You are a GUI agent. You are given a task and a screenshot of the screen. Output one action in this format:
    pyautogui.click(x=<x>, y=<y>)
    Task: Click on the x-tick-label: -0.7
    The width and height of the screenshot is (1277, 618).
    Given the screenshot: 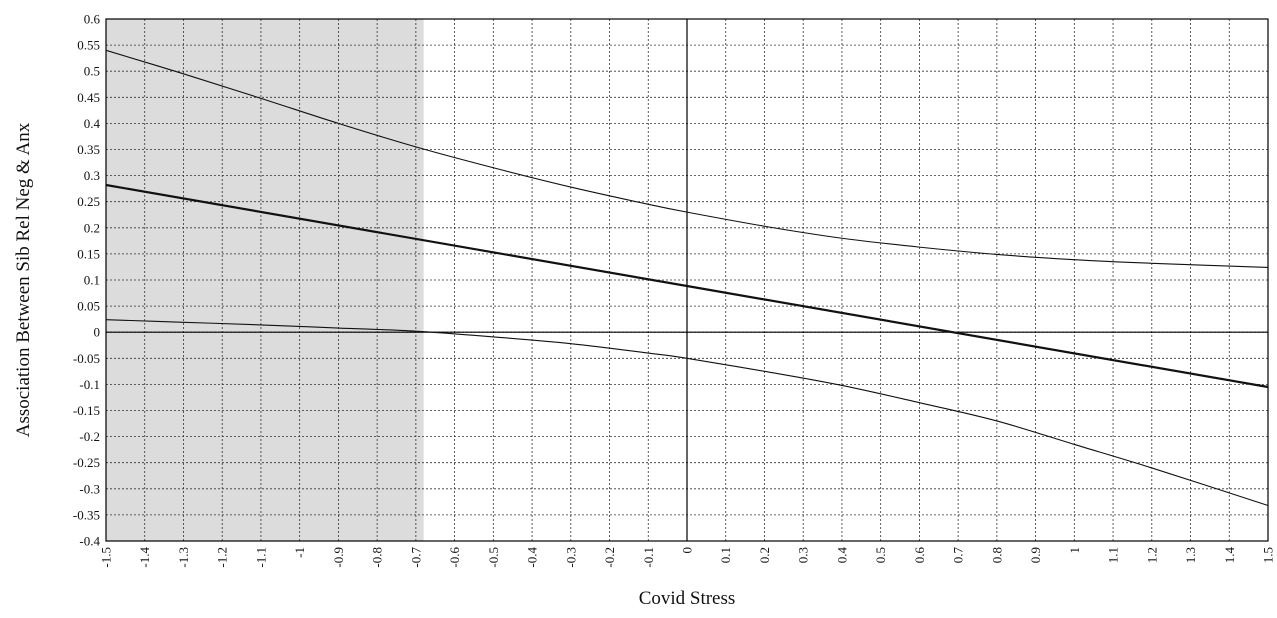 What is the action you would take?
    pyautogui.click(x=415, y=557)
    